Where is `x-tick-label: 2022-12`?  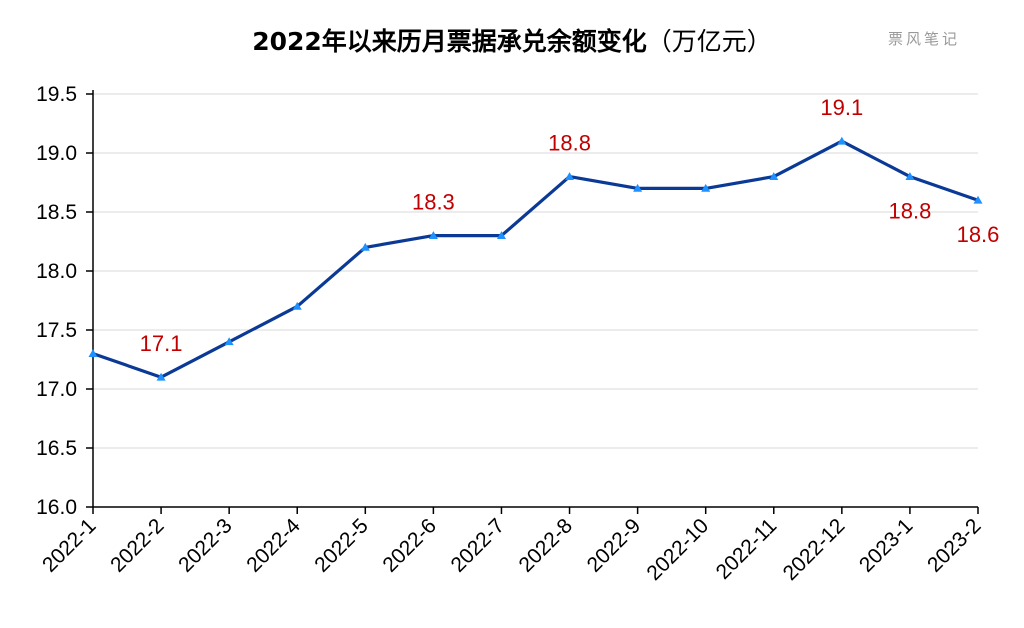 x-tick-label: 2022-12 is located at coordinates (814, 549).